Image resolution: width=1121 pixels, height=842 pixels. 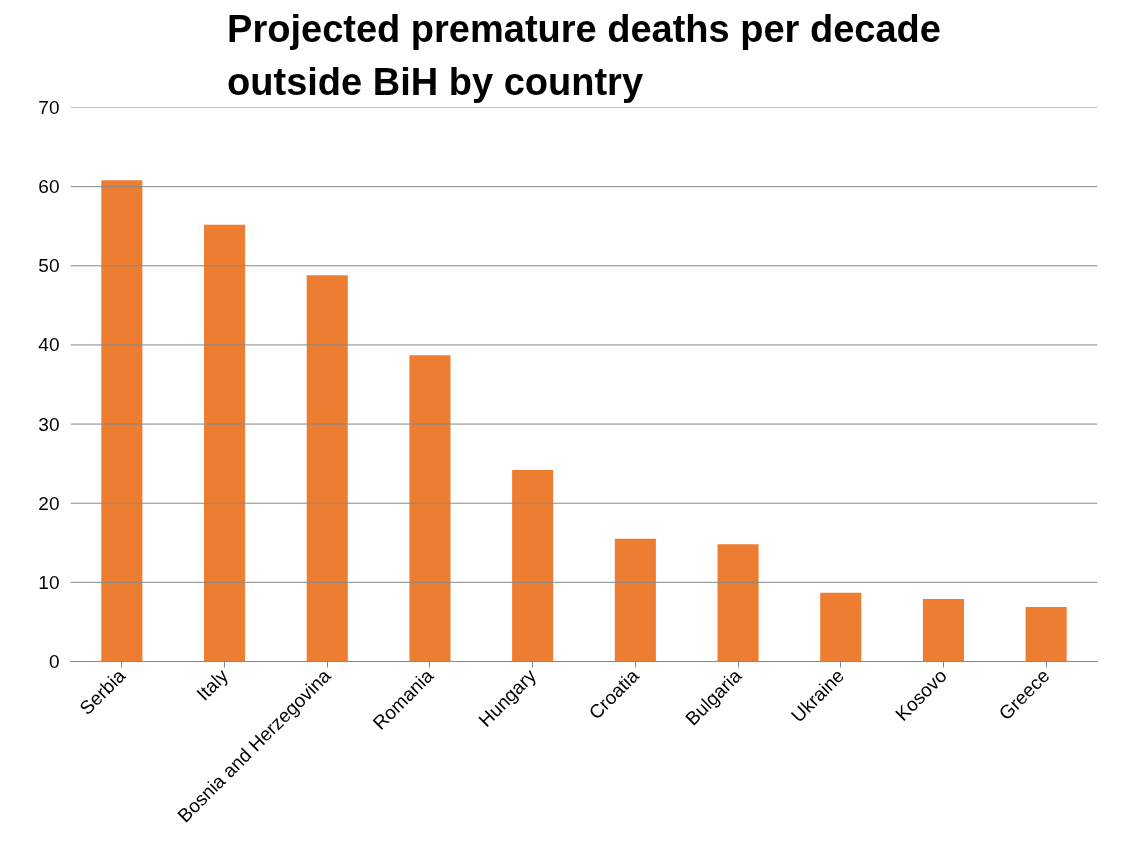 I want to click on y-tick-label: 50, so click(x=49, y=266).